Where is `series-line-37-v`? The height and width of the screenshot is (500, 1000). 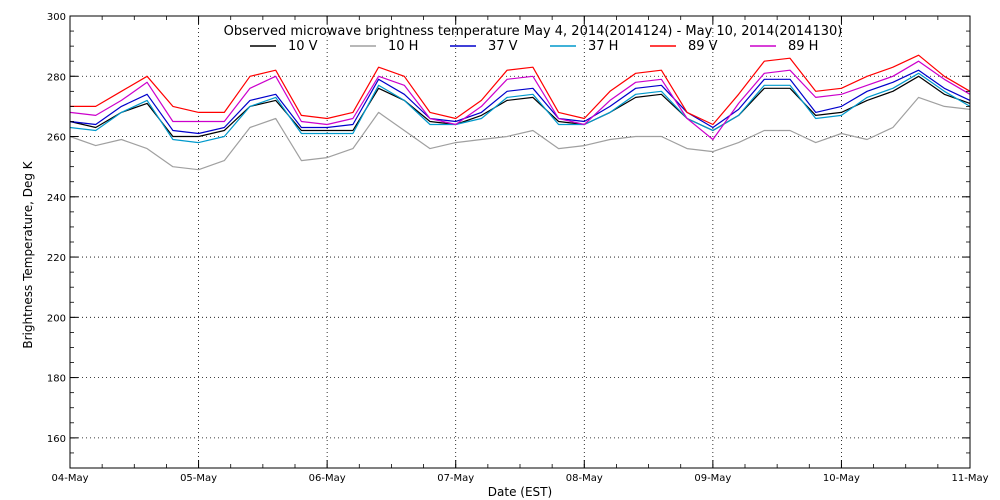
series-line-37-v is located at coordinates (520, 102).